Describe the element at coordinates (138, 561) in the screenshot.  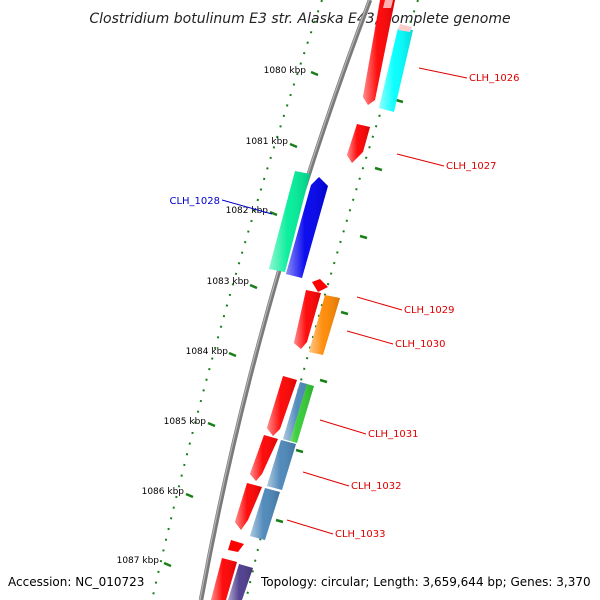
I see `scale-label: 1087 kbp` at that location.